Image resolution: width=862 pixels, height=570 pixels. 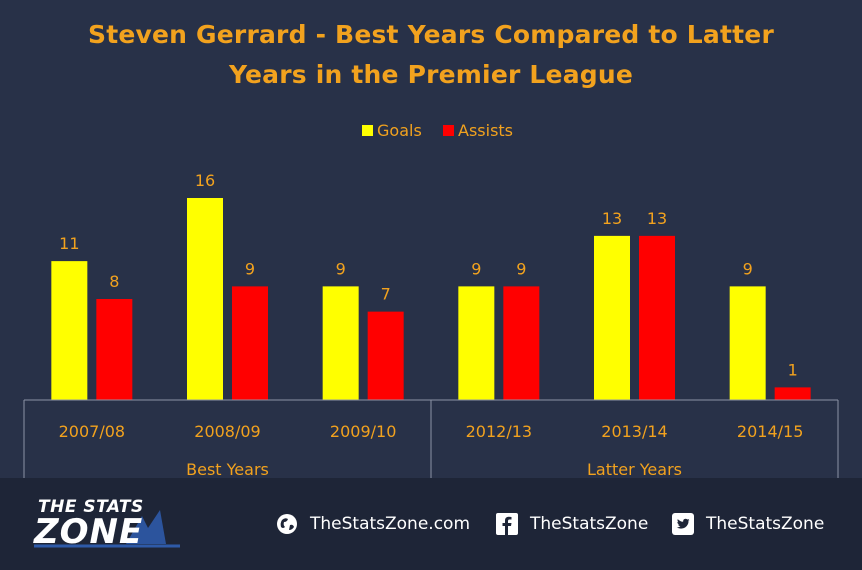 What do you see at coordinates (89, 532) in the screenshot?
I see `logo-main-text: ZONE` at bounding box center [89, 532].